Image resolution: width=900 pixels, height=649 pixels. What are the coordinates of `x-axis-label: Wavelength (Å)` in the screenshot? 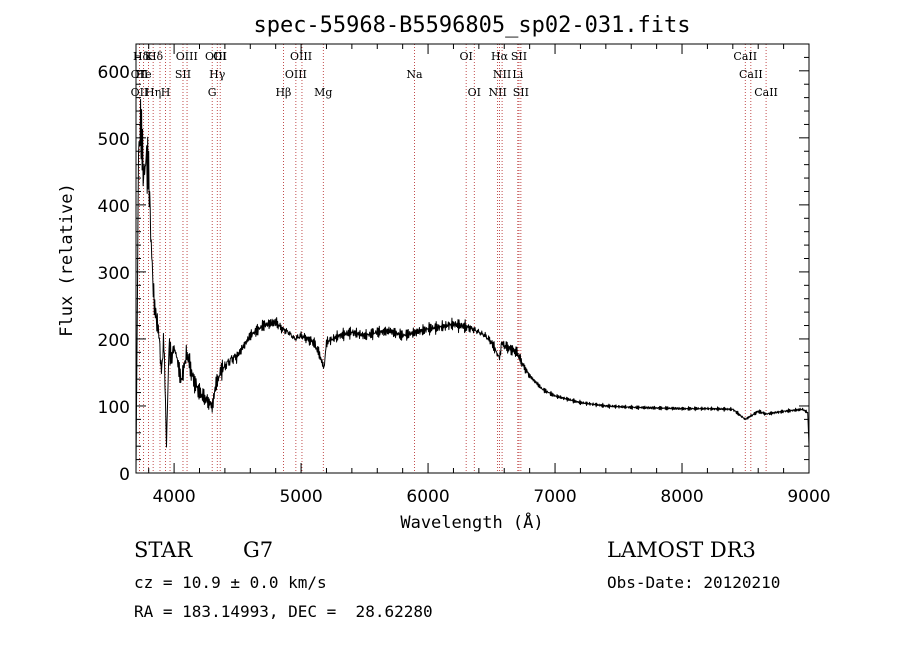 It's located at (471, 522).